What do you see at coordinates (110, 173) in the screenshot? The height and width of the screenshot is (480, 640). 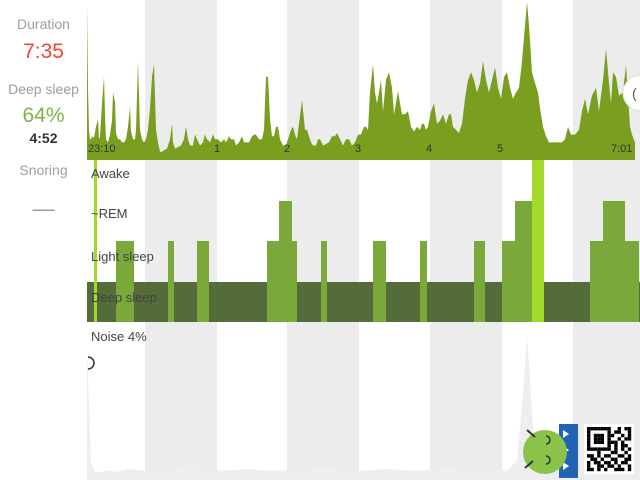 I see `stage-label: Awake` at bounding box center [110, 173].